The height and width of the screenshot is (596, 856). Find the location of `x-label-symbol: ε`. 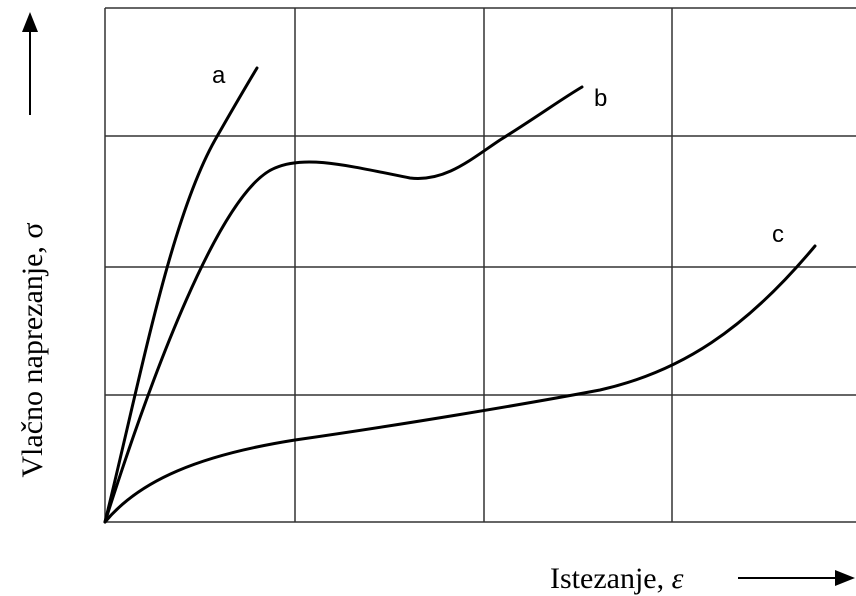

x-label-symbol: ε is located at coordinates (678, 578).